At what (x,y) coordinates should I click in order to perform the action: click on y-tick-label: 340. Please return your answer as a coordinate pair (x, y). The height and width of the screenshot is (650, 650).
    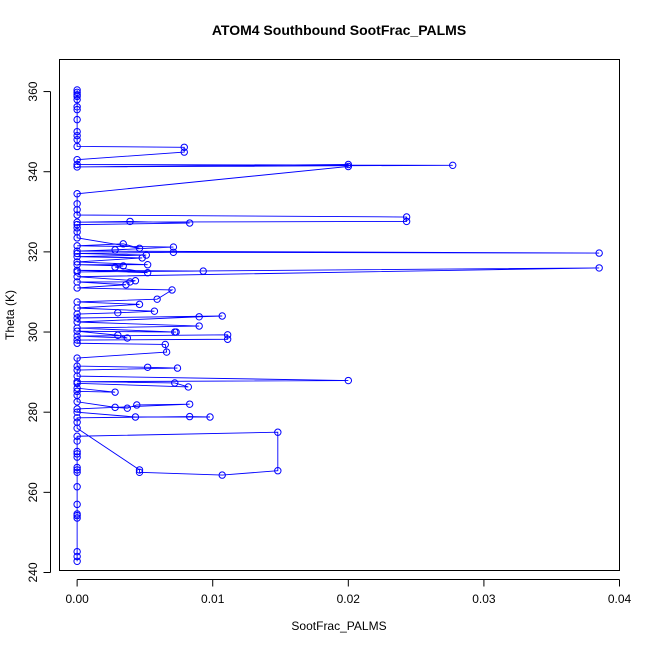
    Looking at the image, I should click on (33, 171).